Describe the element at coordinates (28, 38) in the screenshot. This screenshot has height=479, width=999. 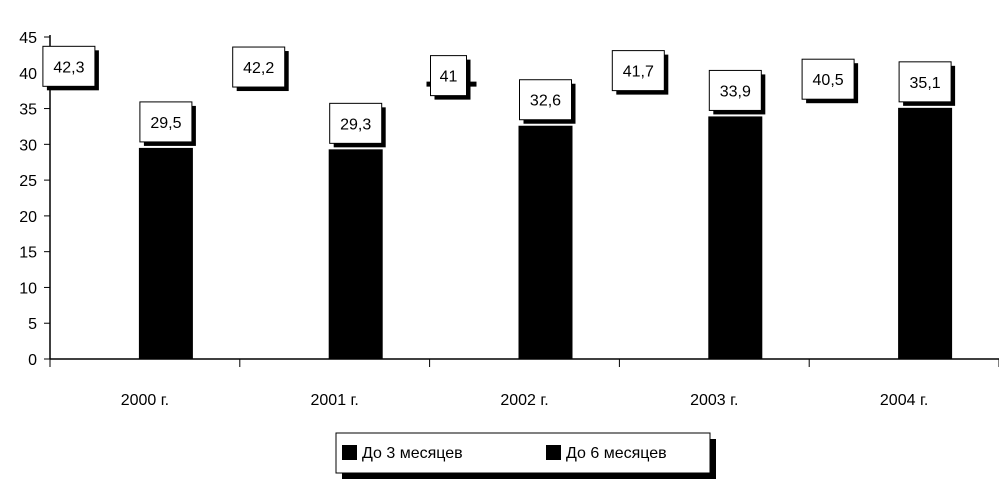
I see `y-tick-label: 45` at that location.